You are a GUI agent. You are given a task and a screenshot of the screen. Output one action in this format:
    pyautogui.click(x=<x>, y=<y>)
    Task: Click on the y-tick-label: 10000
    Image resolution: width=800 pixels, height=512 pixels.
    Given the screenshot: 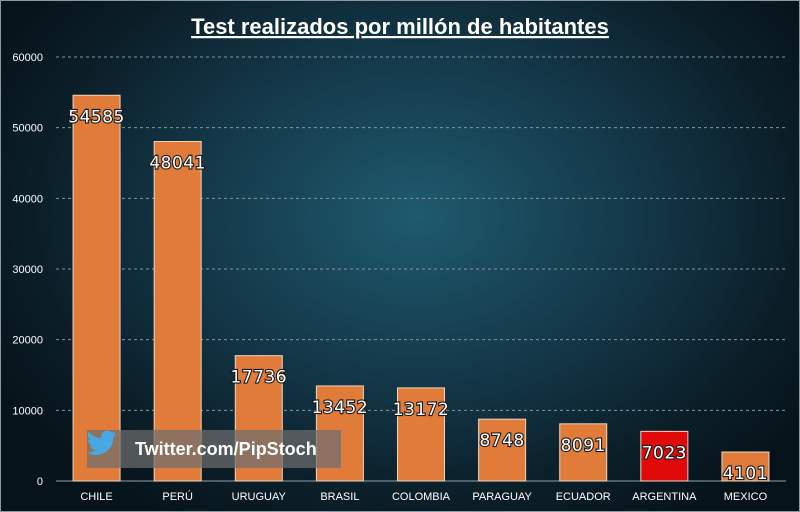 What is the action you would take?
    pyautogui.click(x=27, y=411)
    